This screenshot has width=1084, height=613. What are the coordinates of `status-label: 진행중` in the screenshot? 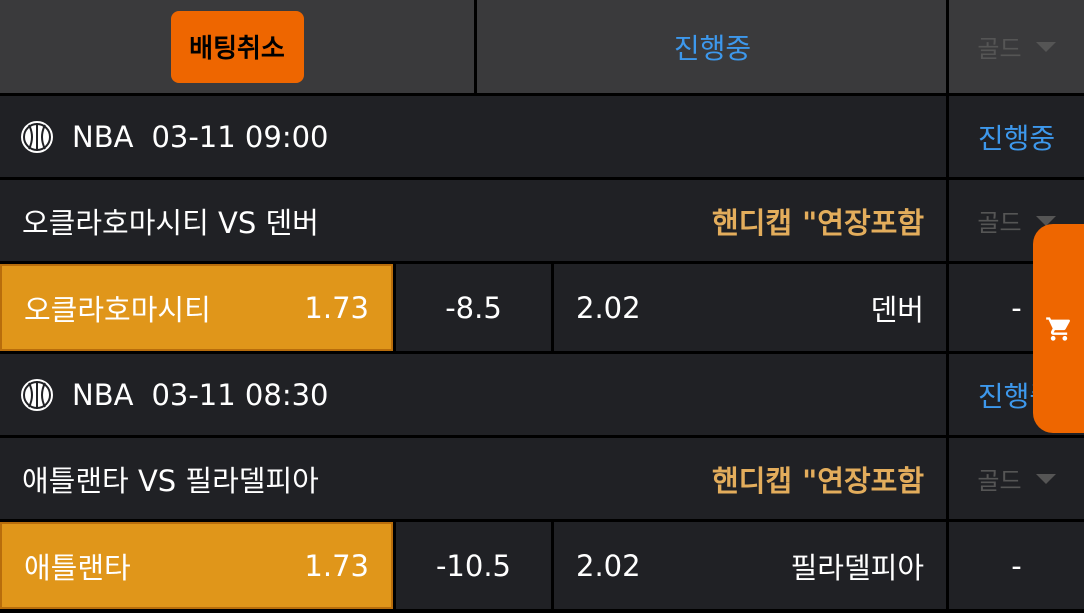 It's located at (712, 48).